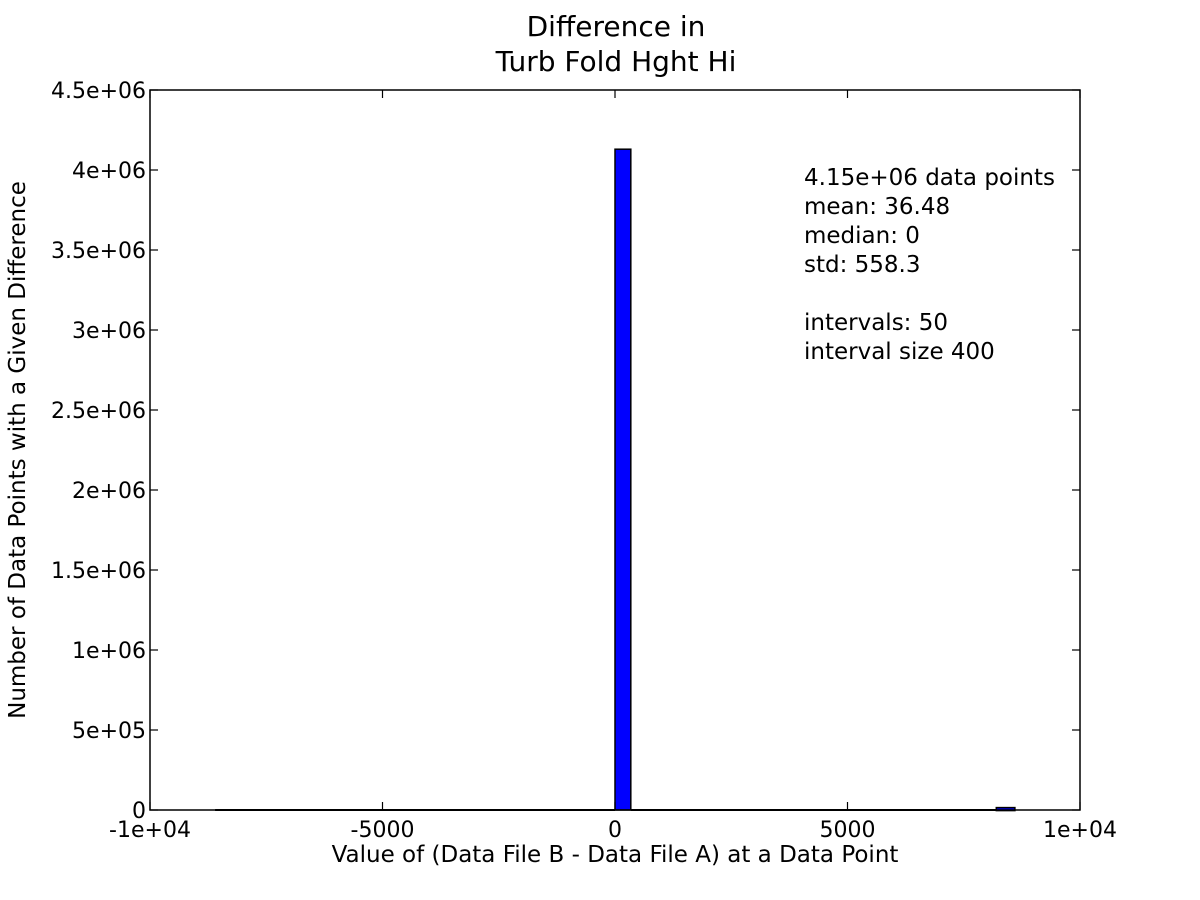  Describe the element at coordinates (1080, 830) in the screenshot. I see `x-tick-label-4: 1e+04` at that location.